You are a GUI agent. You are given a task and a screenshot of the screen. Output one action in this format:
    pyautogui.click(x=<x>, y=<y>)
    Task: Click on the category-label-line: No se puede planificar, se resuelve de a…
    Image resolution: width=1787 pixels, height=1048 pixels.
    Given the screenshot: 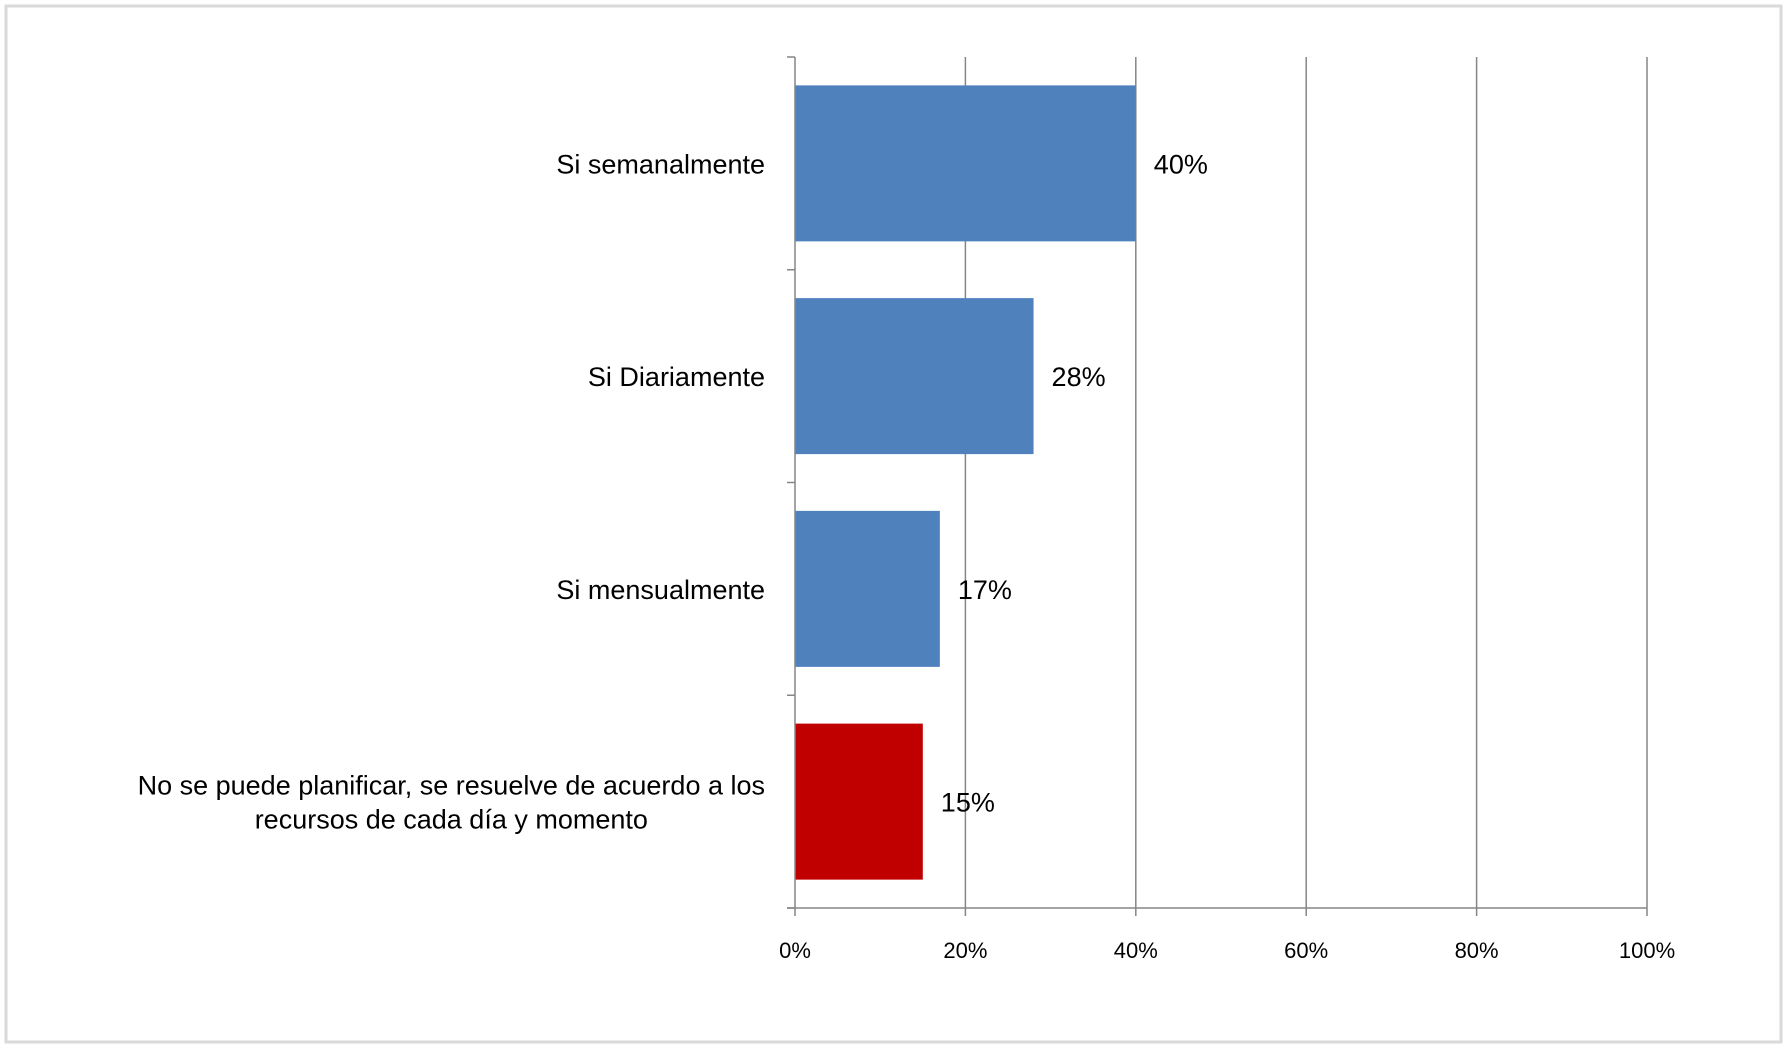 What is the action you would take?
    pyautogui.click(x=451, y=786)
    